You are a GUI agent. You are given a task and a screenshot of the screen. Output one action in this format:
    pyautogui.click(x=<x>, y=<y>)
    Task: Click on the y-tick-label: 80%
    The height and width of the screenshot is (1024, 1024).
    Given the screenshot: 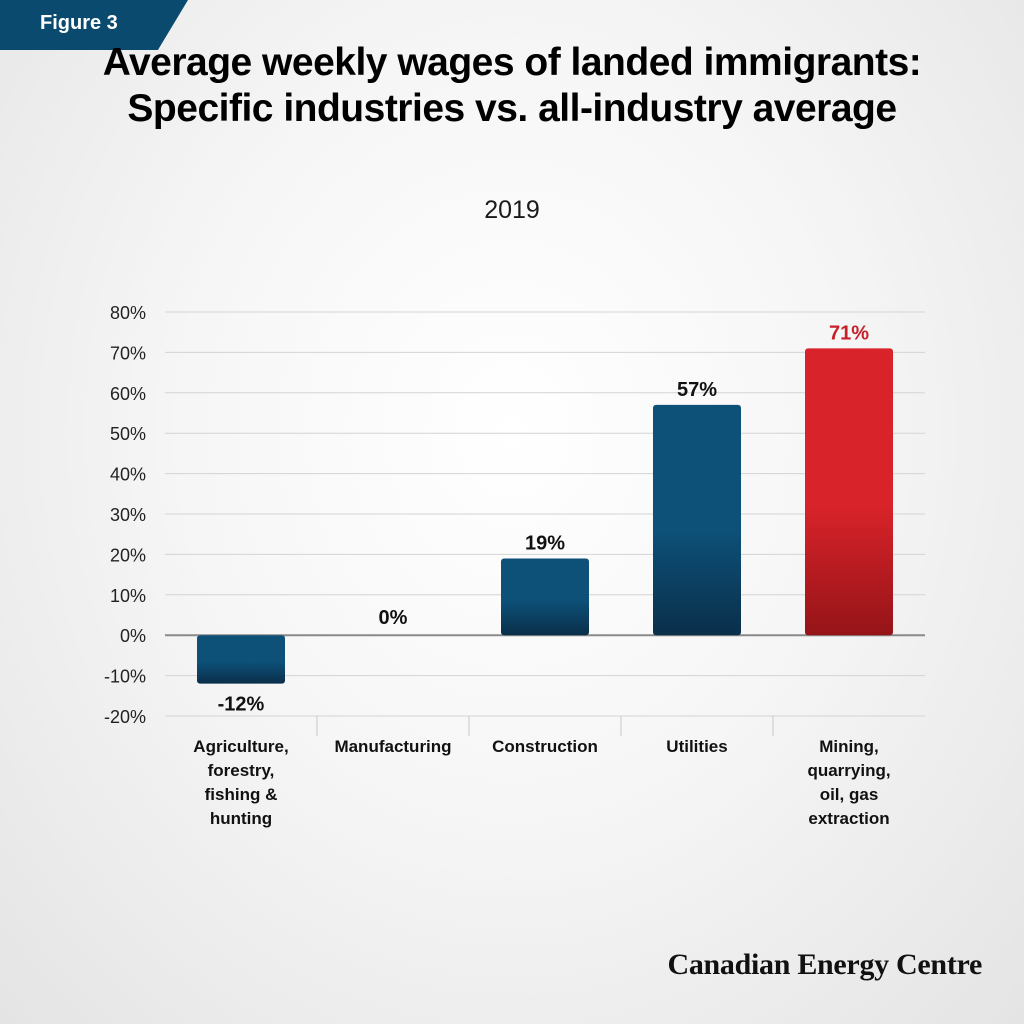 What is the action you would take?
    pyautogui.click(x=128, y=313)
    